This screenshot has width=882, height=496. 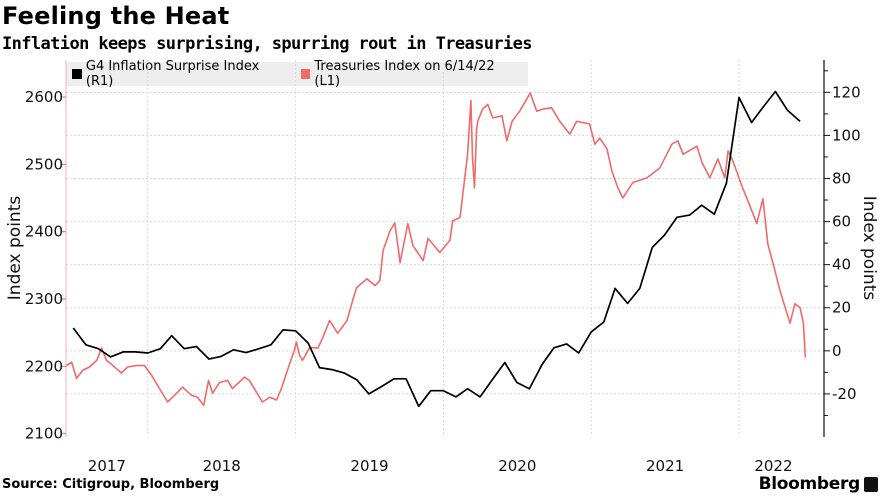 I want to click on right-axis-tick-label: 20, so click(x=841, y=308).